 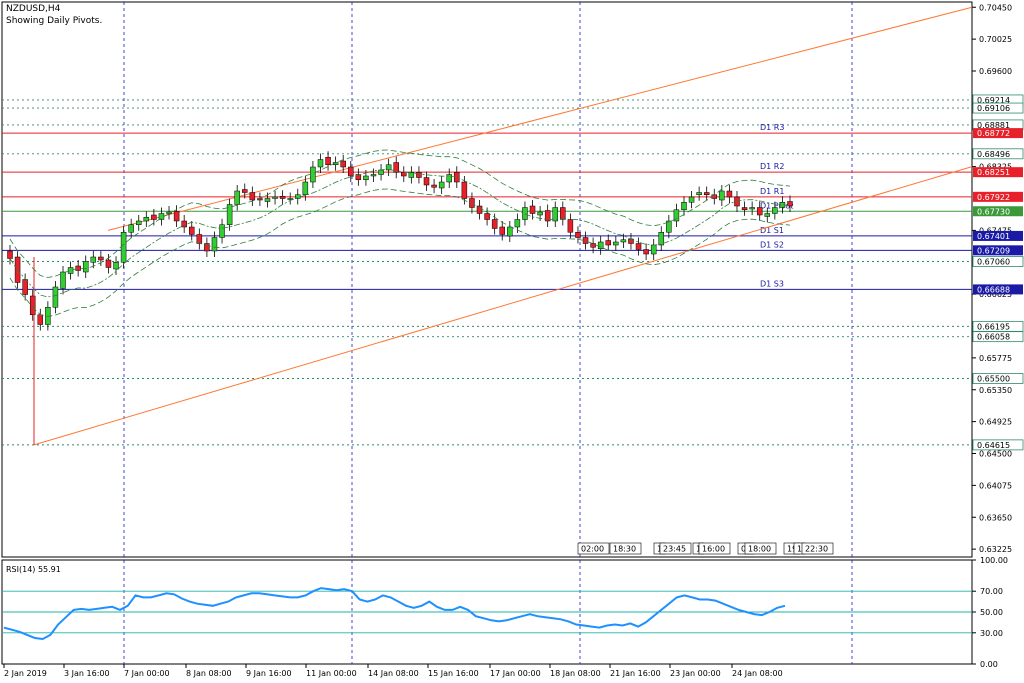 I want to click on time-axis-label: 11 Jan 00:00, so click(x=331, y=673).